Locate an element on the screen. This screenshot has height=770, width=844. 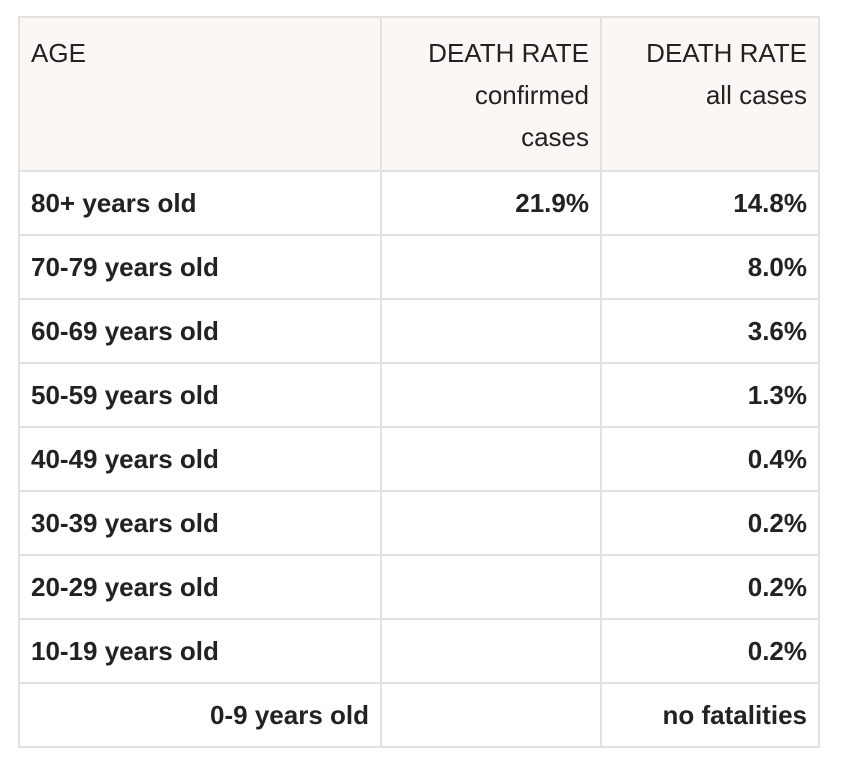
header-text: AGE is located at coordinates (58, 53).